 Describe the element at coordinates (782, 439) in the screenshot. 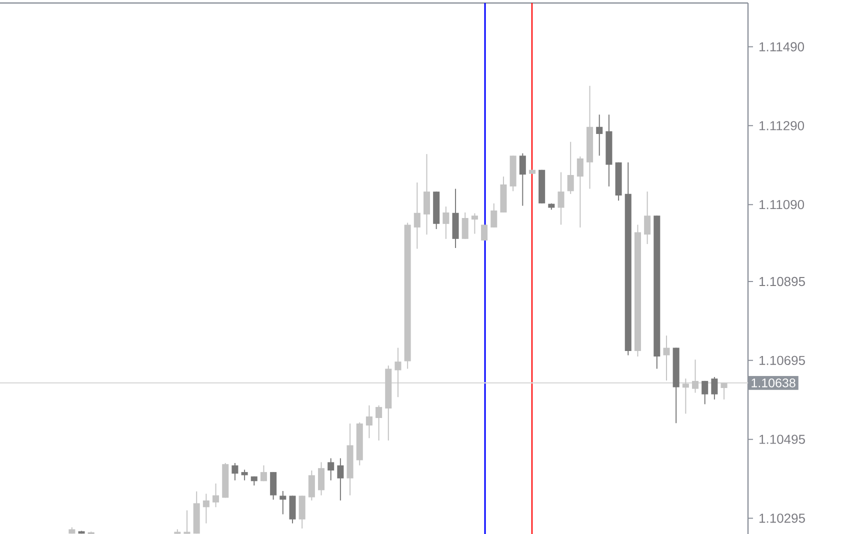

I see `y-tick-label: 1.10495` at that location.